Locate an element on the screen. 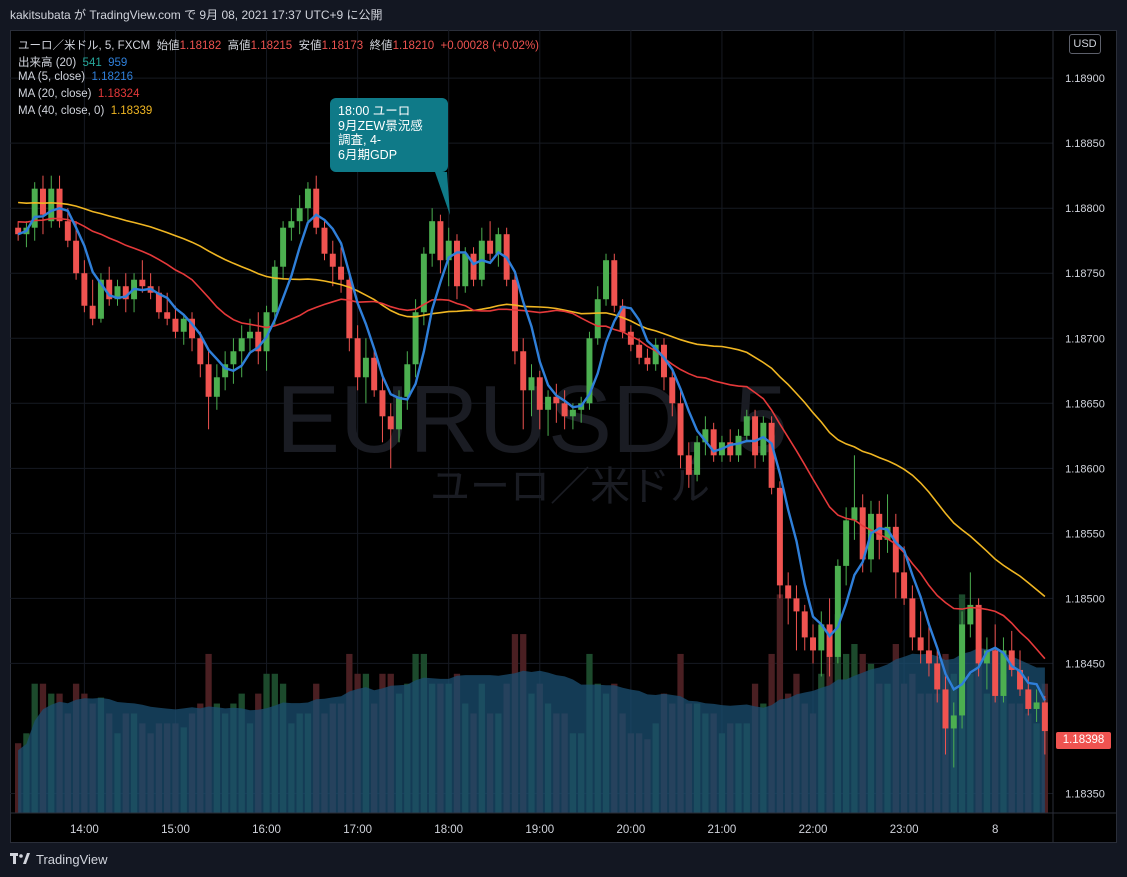 The height and width of the screenshot is (877, 1127). volume-label: 出来高 (20) is located at coordinates (47, 63).